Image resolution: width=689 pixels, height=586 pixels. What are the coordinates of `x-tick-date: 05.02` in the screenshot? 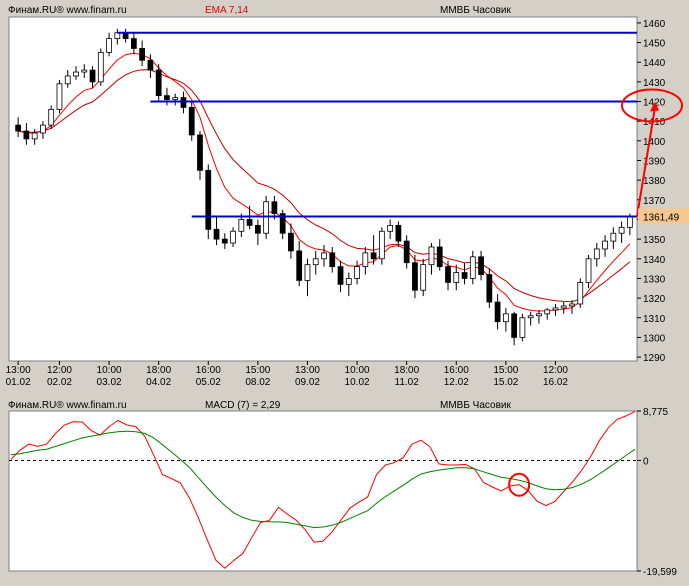 It's located at (208, 382).